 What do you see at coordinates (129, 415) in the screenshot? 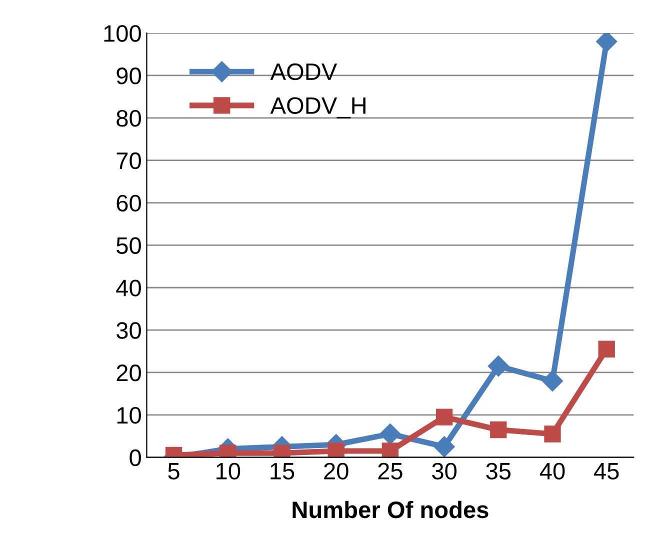
I see `y-tick-label: 10` at bounding box center [129, 415].